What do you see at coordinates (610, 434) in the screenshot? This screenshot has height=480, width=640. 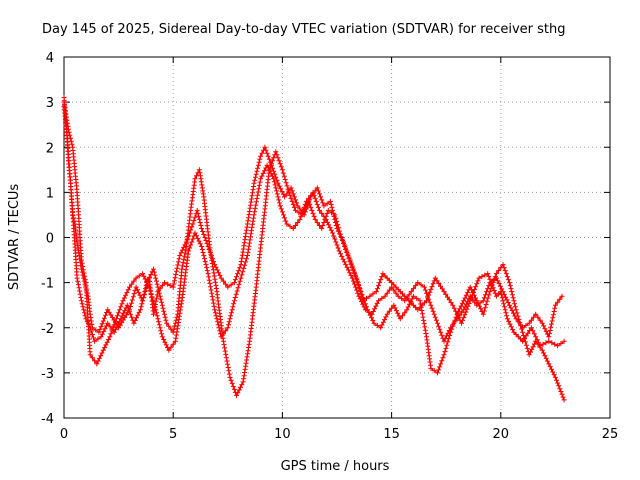 I see `x-tick-label: 25` at bounding box center [610, 434].